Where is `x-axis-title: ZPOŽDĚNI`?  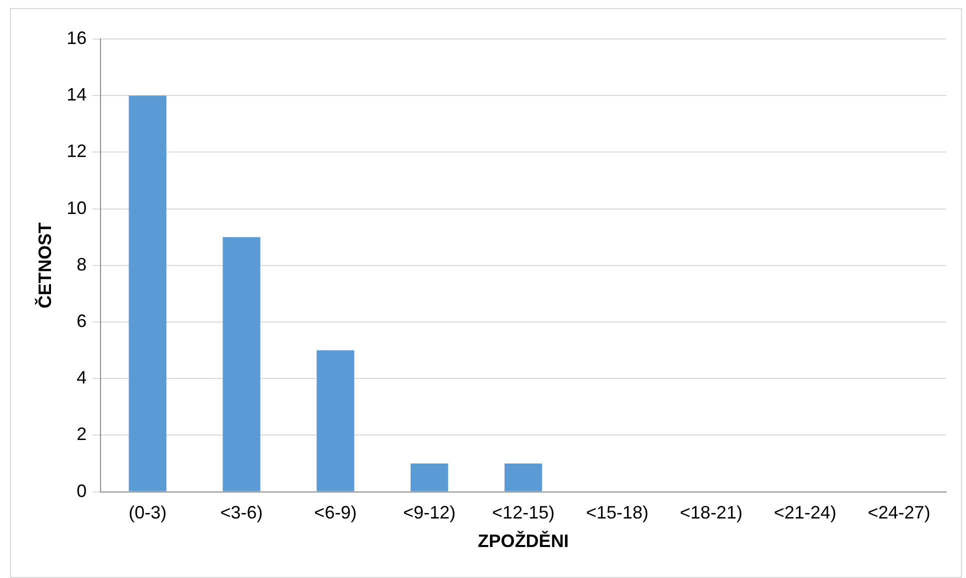 x-axis-title: ZPOŽDĚNI is located at coordinates (523, 541).